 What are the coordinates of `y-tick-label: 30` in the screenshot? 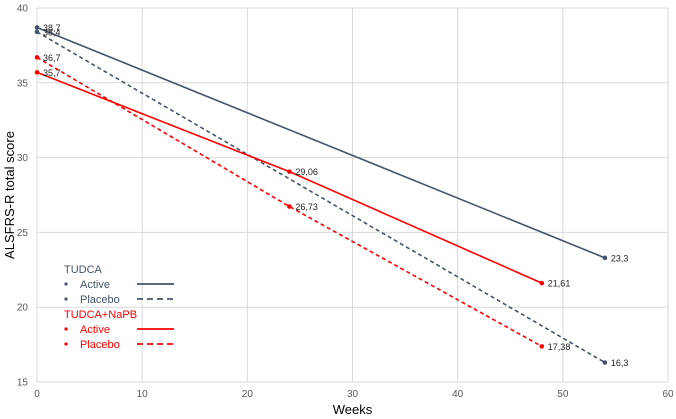 It's located at (23, 158).